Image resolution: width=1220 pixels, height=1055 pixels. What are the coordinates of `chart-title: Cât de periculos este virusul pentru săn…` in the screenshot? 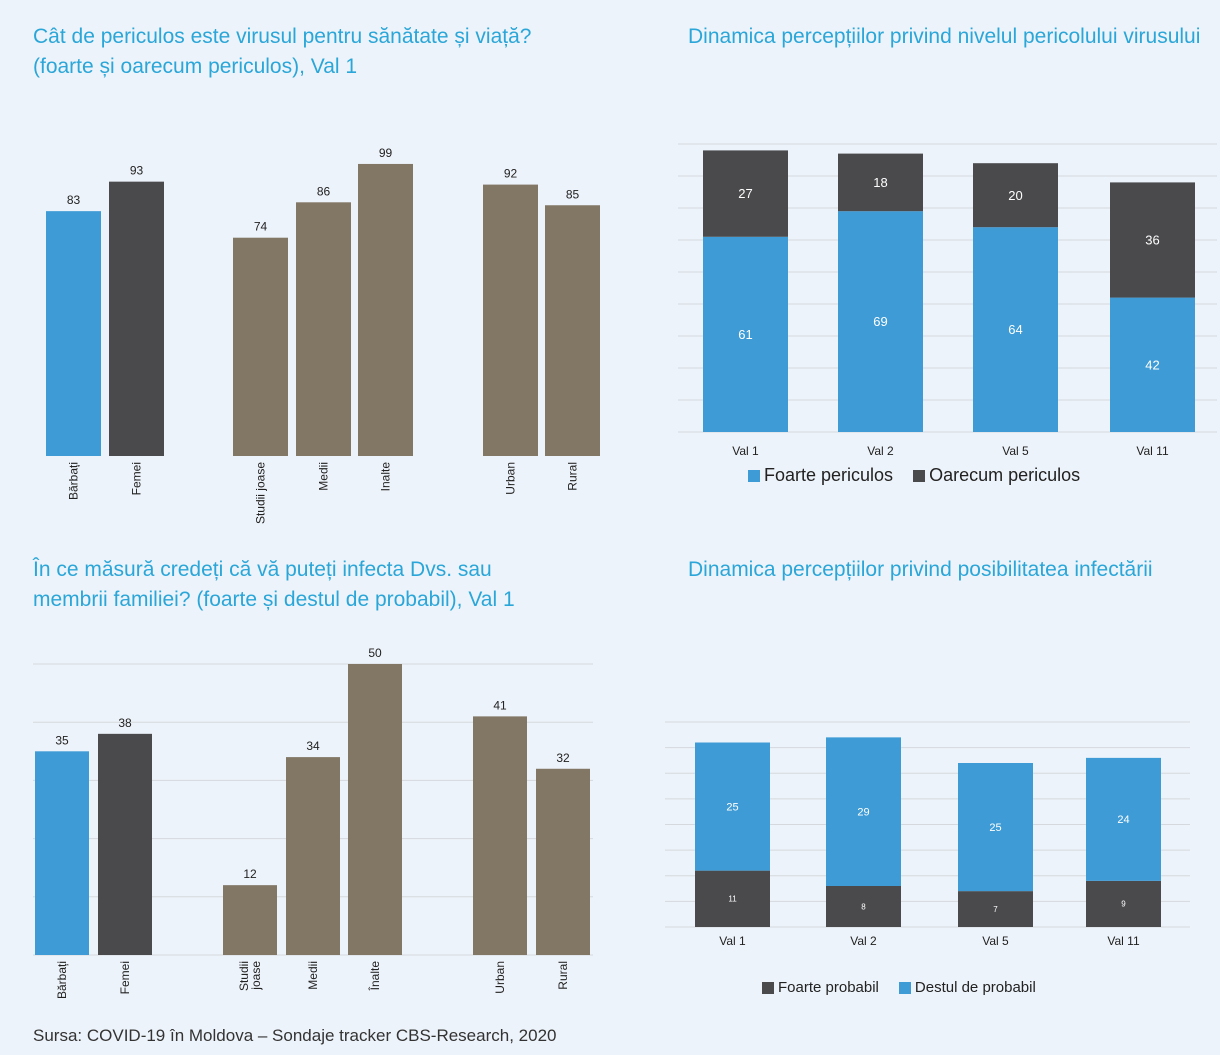 It's located at (282, 51).